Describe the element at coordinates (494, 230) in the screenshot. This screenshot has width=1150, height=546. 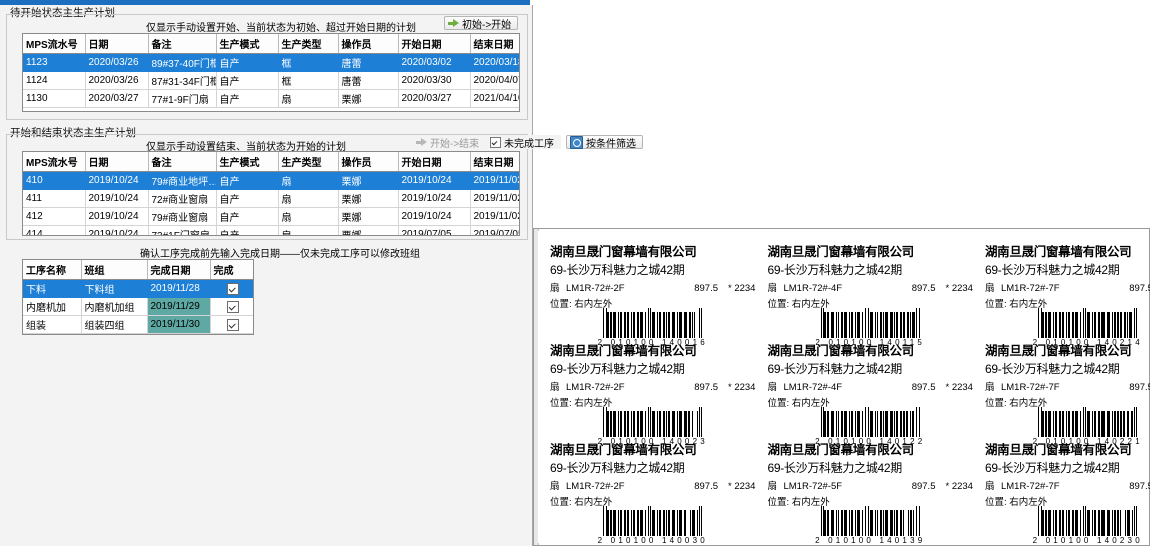
I see `cell-7: 2019/07/05` at that location.